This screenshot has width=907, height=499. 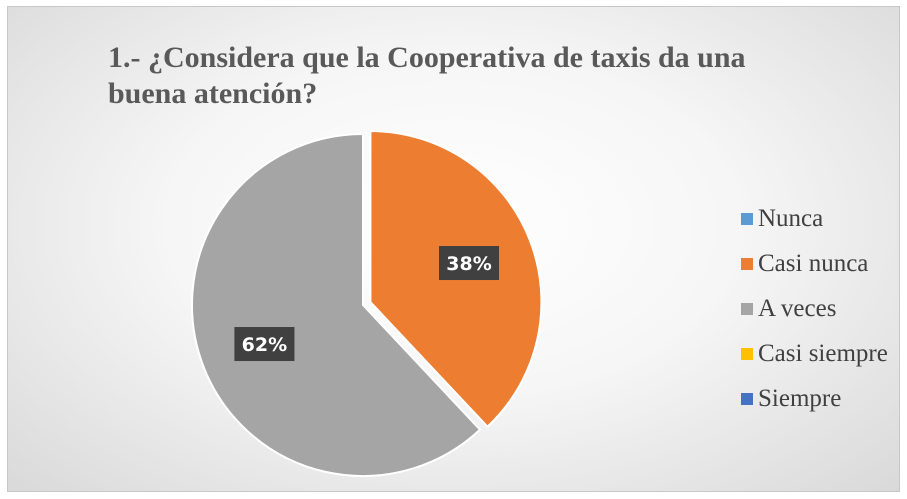 I want to click on legend-label-casi-nunca: Casi nunca, so click(x=813, y=263).